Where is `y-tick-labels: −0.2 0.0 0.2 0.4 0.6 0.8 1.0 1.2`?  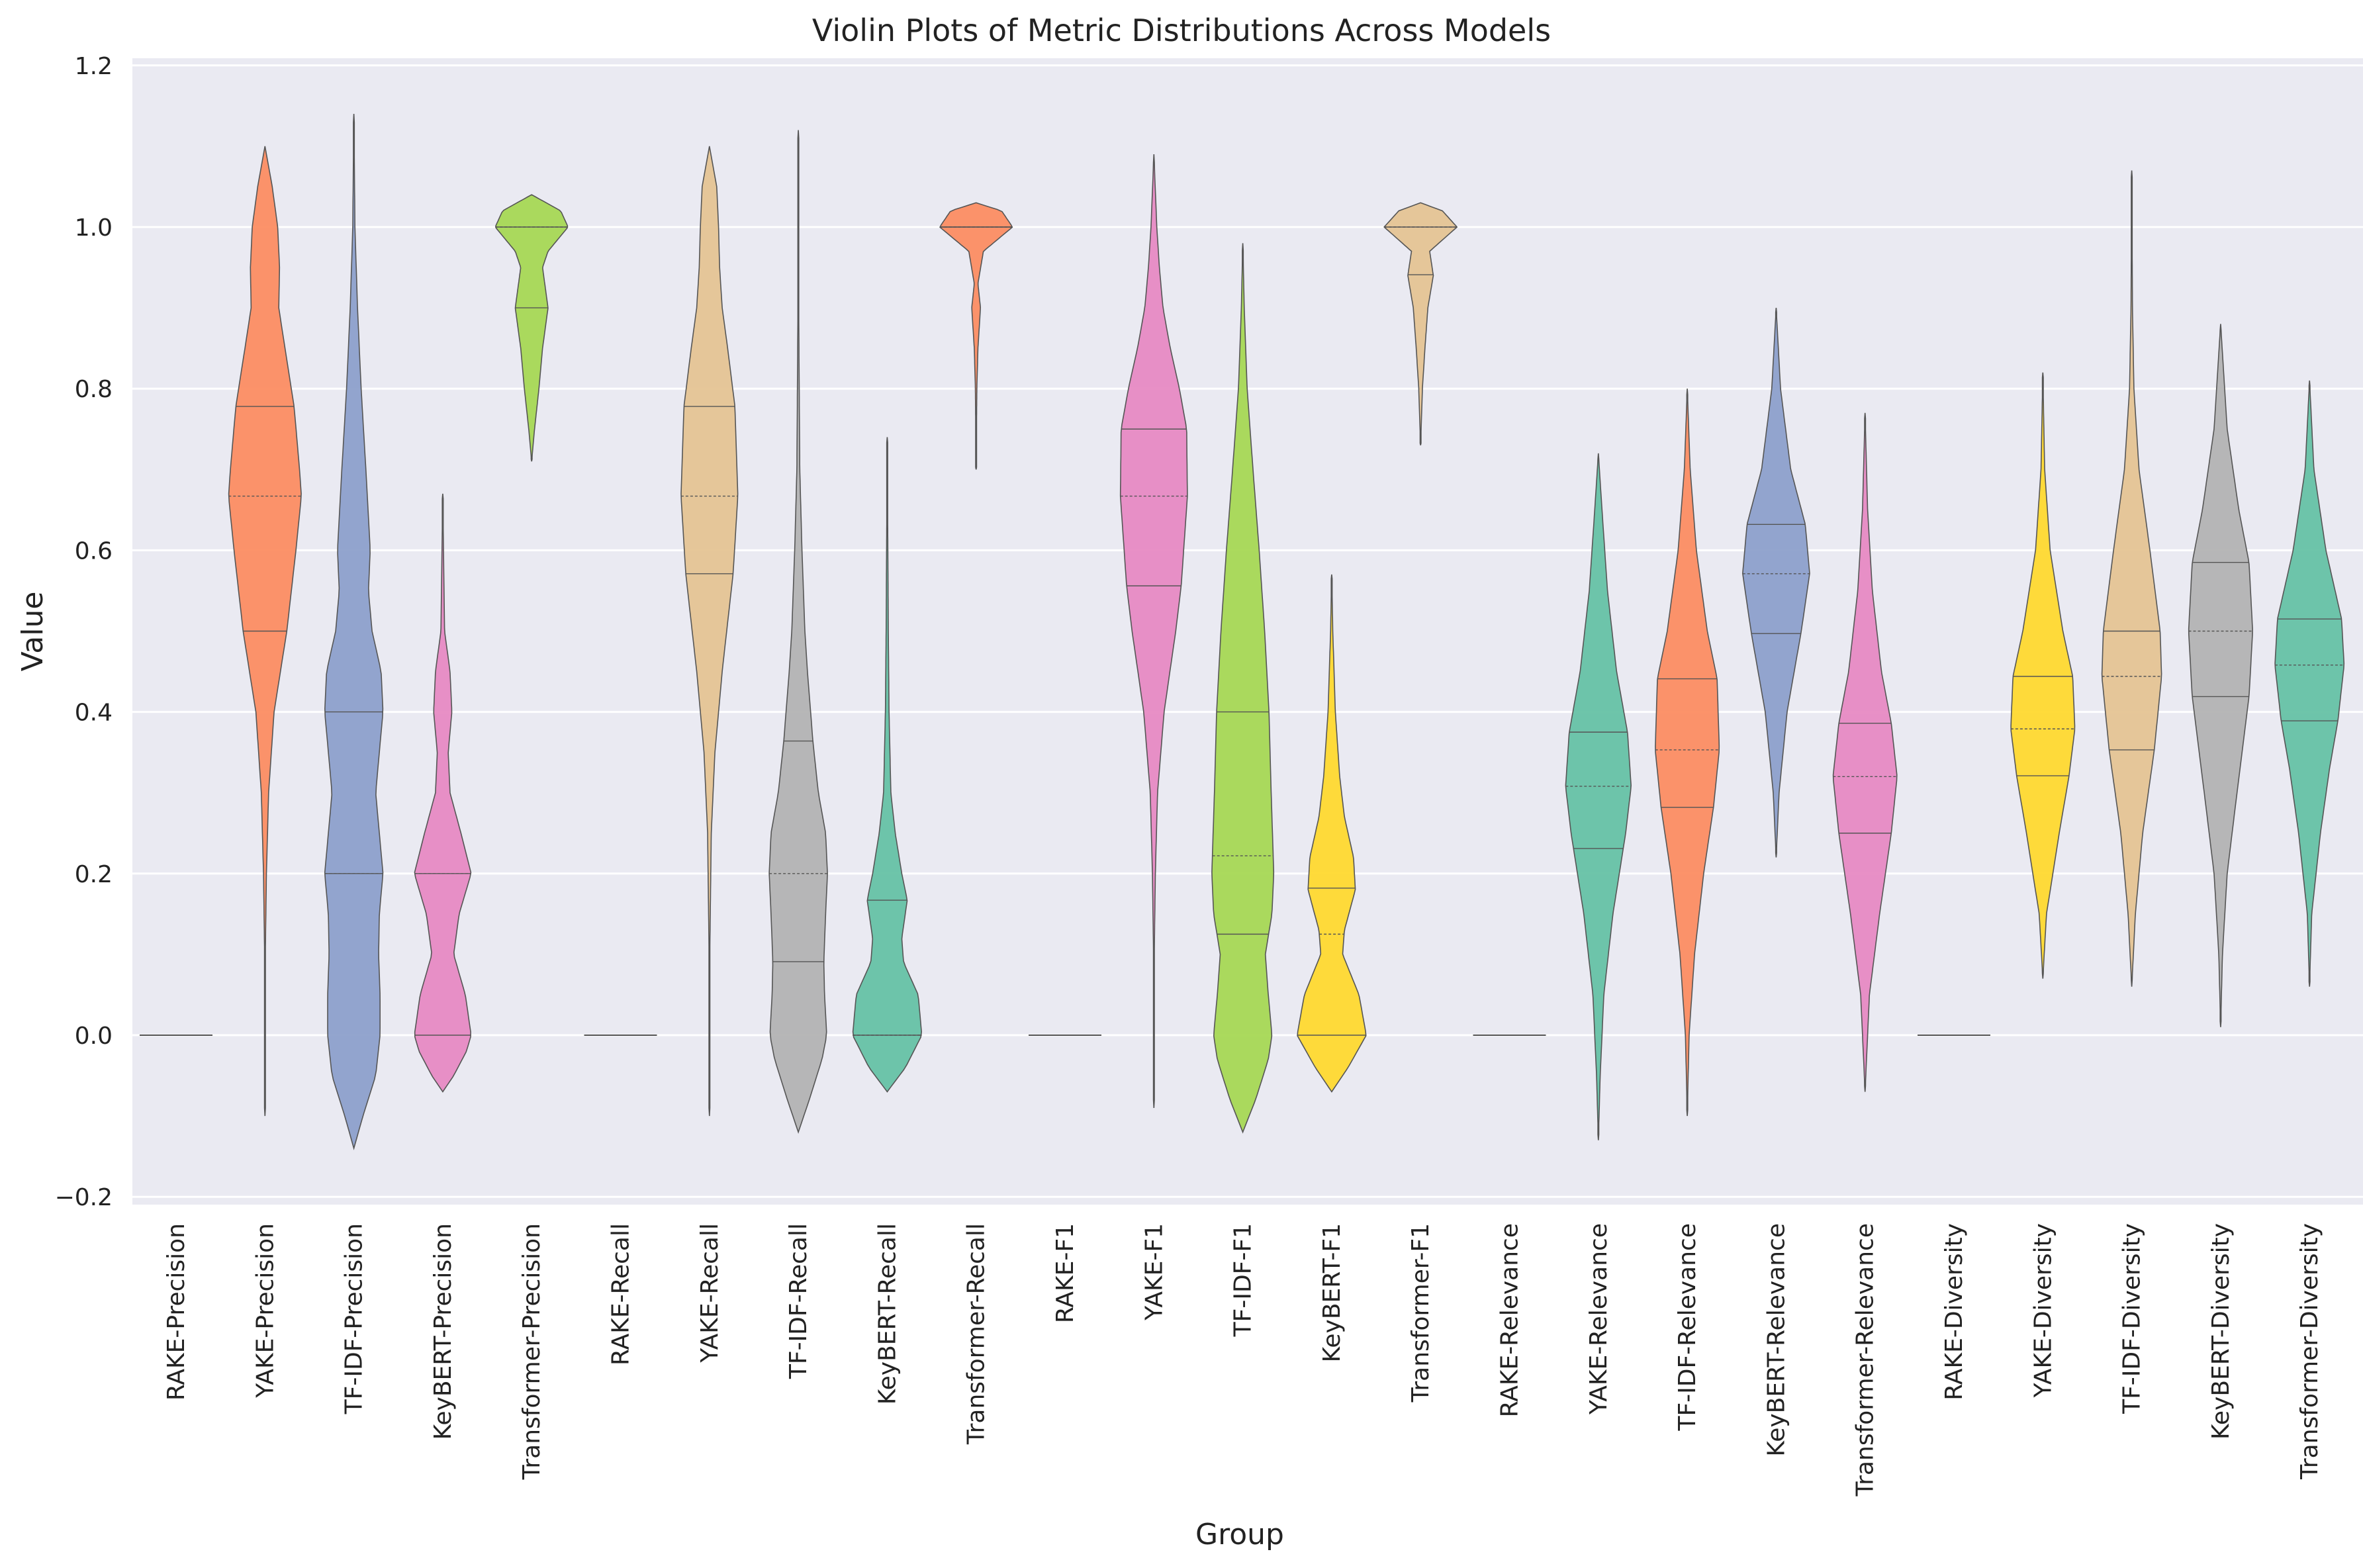
y-tick-labels: −0.2 0.0 0.2 0.4 0.6 0.8 1.0 1.2 is located at coordinates (84, 632).